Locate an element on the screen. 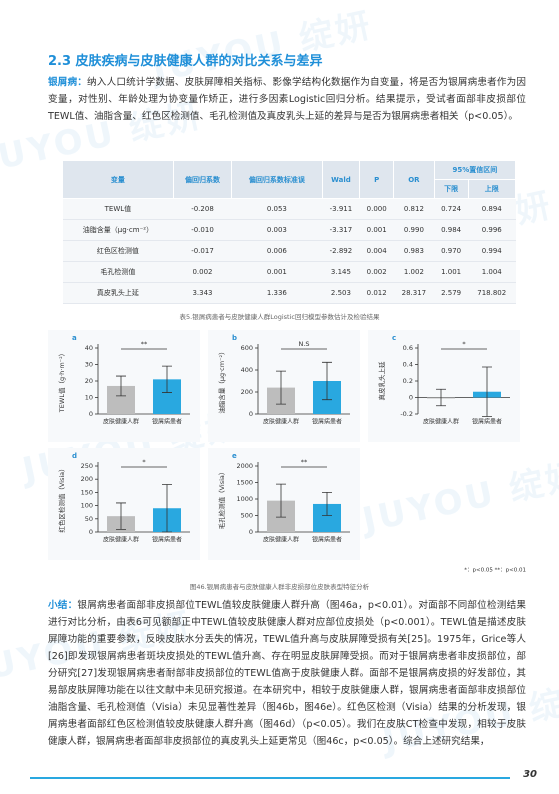 This screenshot has width=559, height=794. y-axis-label: 真皮乳头上延 is located at coordinates (381, 381).